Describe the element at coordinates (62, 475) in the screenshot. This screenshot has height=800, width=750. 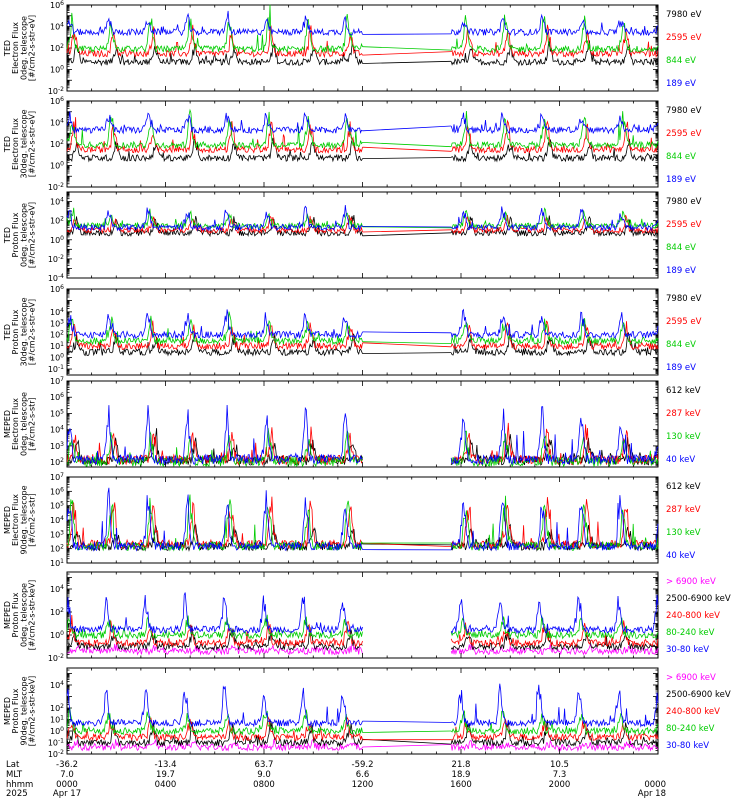
I see `tick-label-exponent: 7` at that location.